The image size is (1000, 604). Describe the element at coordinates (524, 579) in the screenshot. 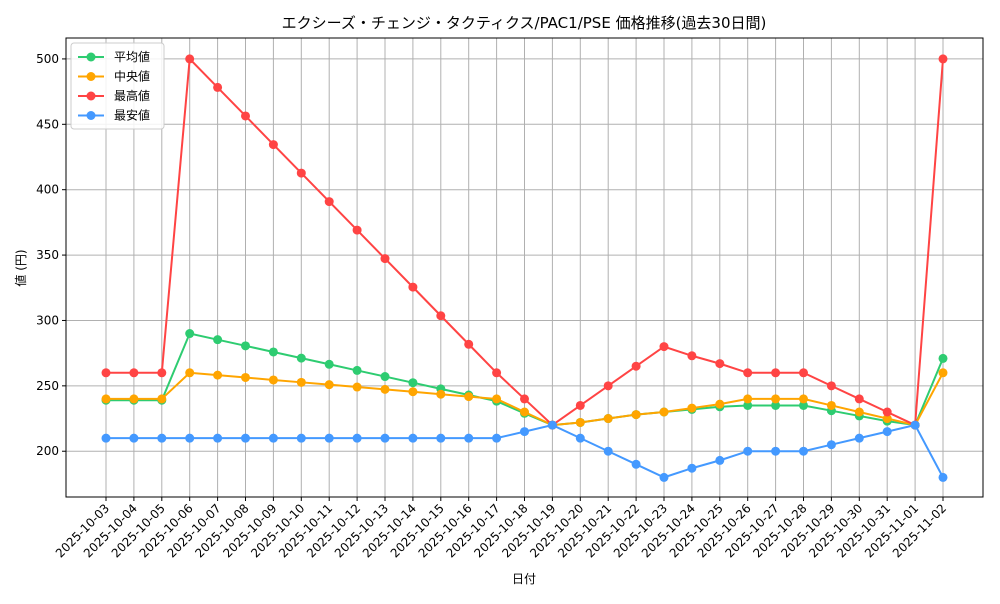

I see `x-axis-label: 日付` at that location.